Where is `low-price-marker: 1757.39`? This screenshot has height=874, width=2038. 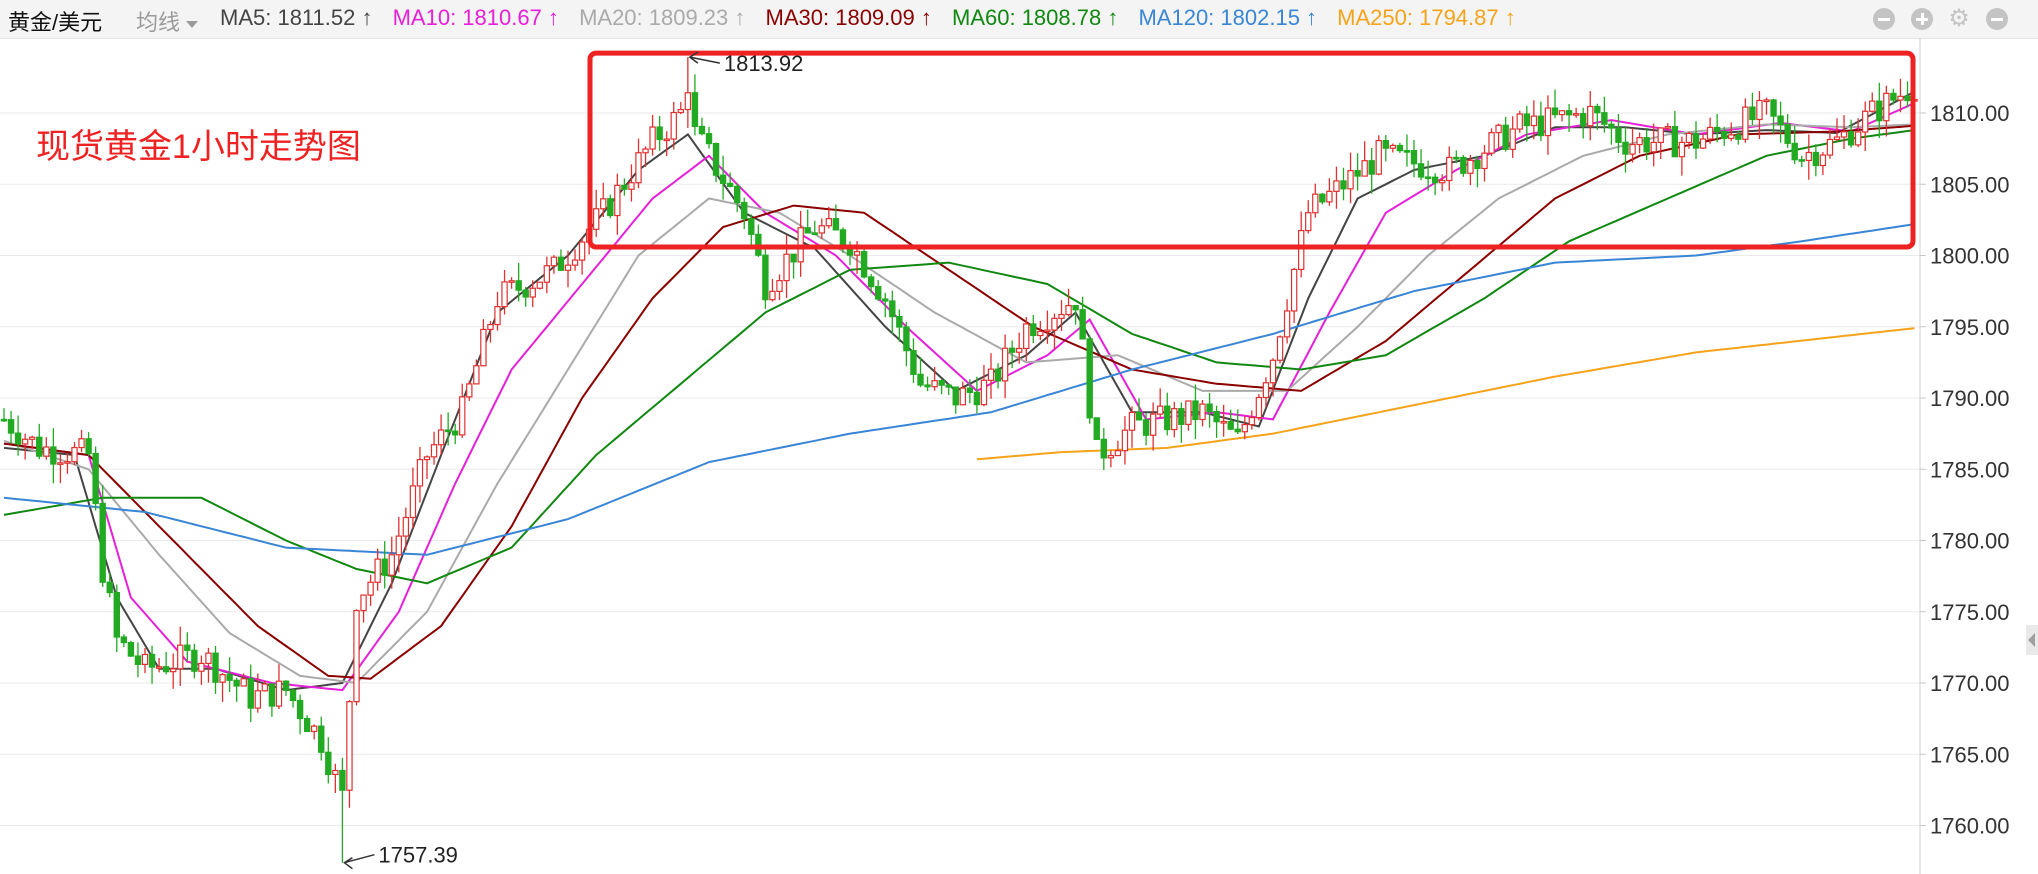
low-price-marker: 1757.39 is located at coordinates (400, 856).